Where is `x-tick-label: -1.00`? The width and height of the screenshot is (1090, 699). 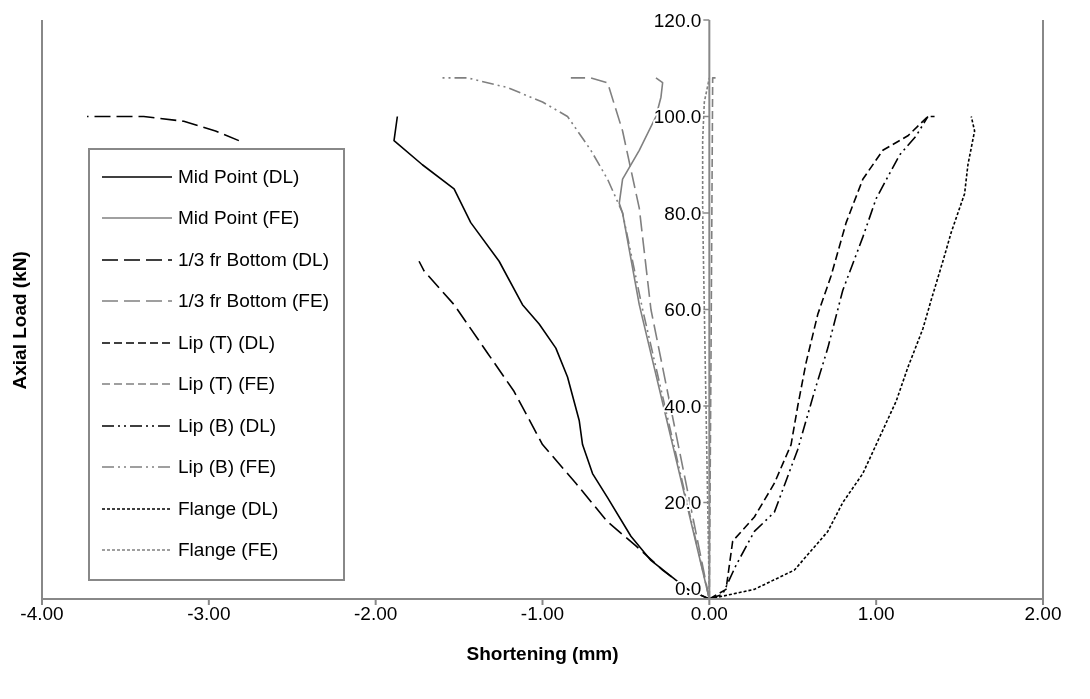 x-tick-label: -1.00 is located at coordinates (542, 614).